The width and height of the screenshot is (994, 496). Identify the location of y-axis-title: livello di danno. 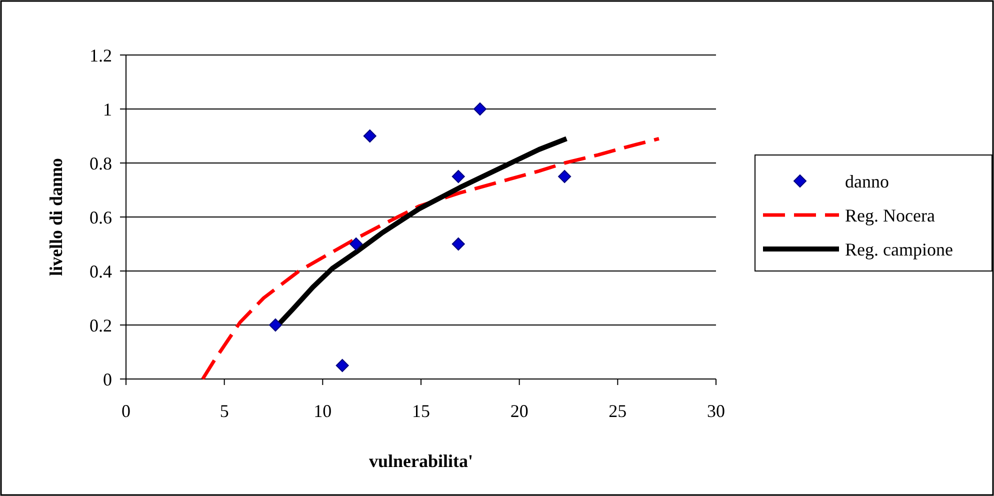
(56, 217).